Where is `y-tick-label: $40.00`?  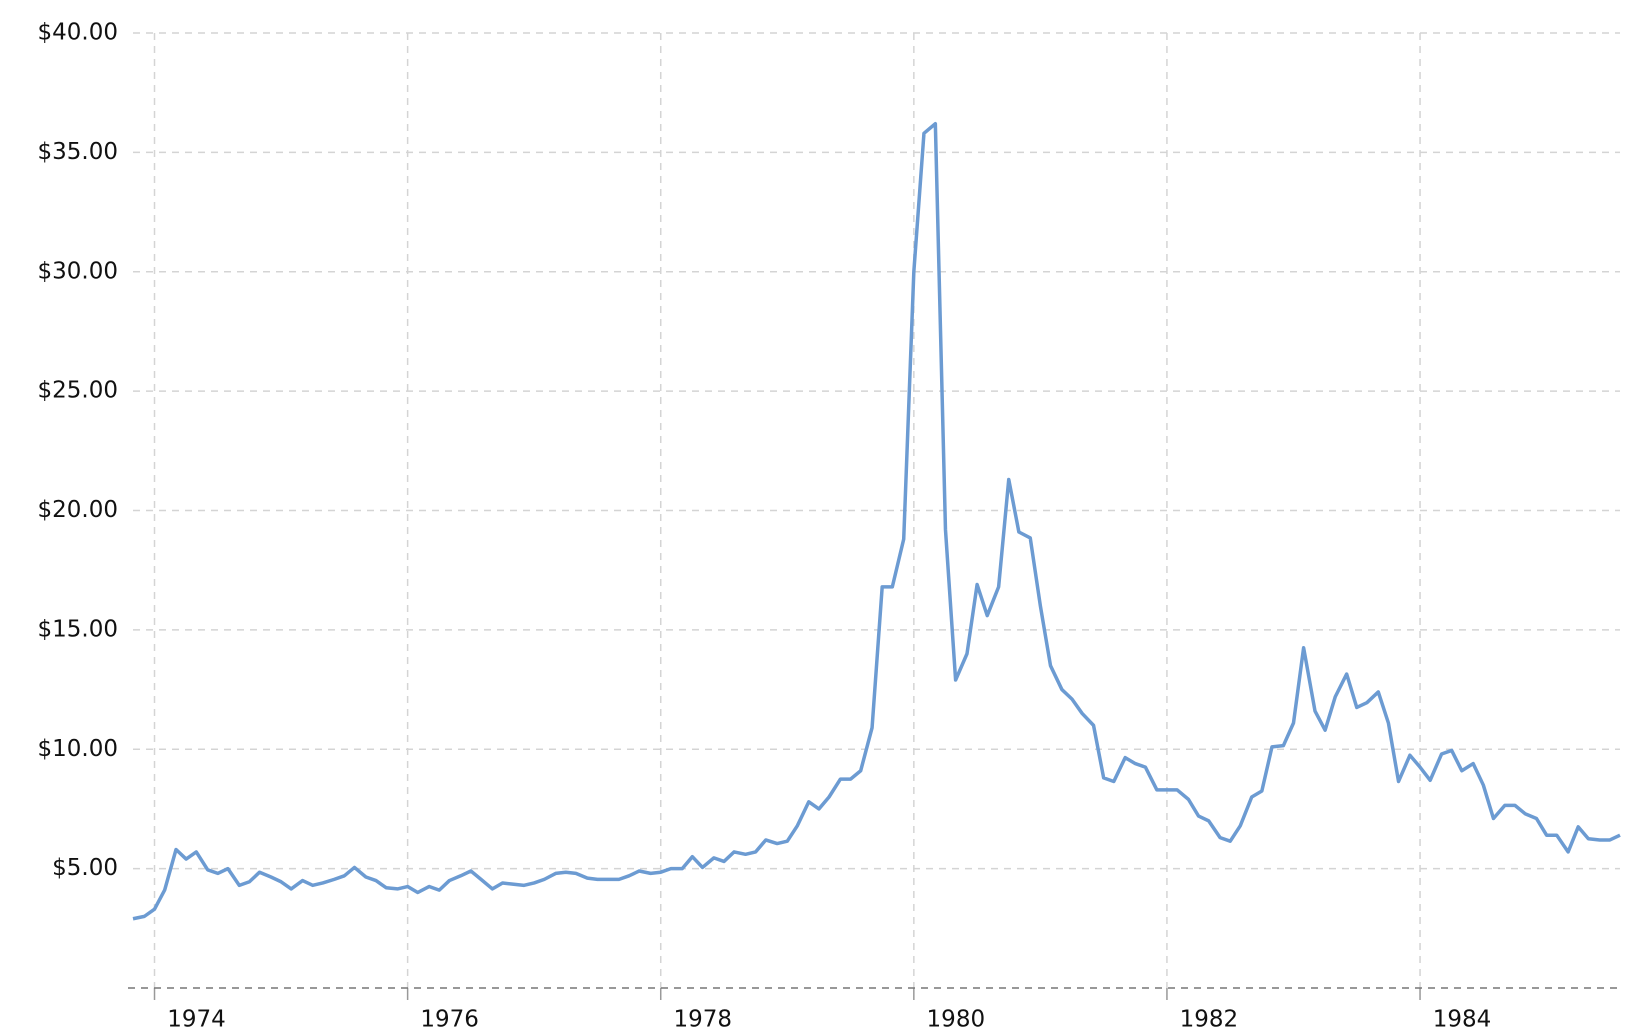 y-tick-label: $40.00 is located at coordinates (78, 33).